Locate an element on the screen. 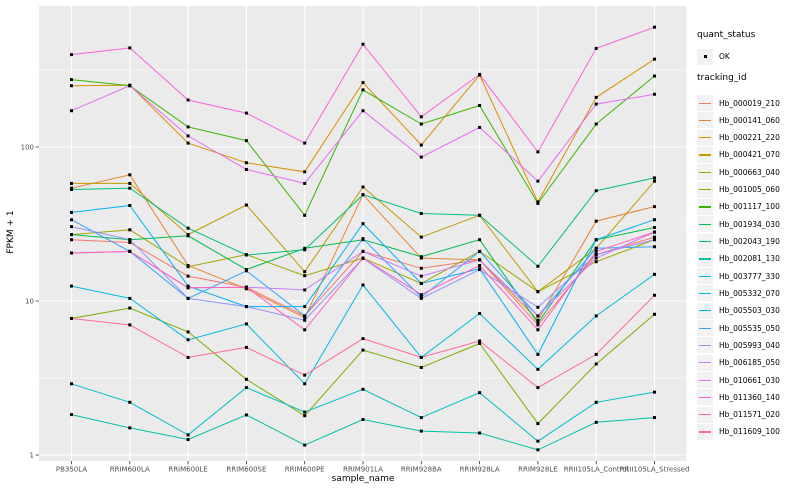 Image resolution: width=800 pixels, height=500 pixels. legend-item-ok: OK is located at coordinates (713, 56).